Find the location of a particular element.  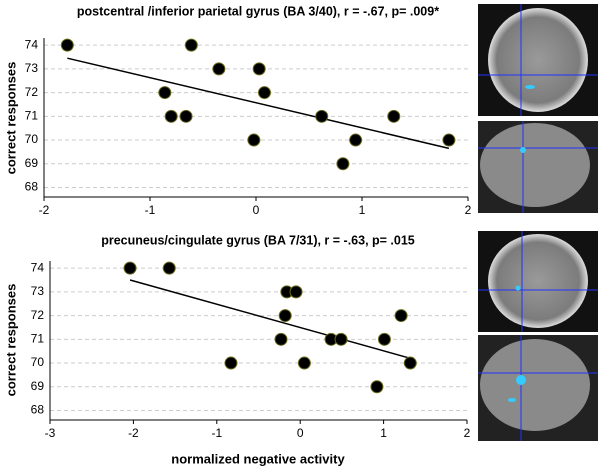

x-tick-label: -3 is located at coordinates (50, 433).